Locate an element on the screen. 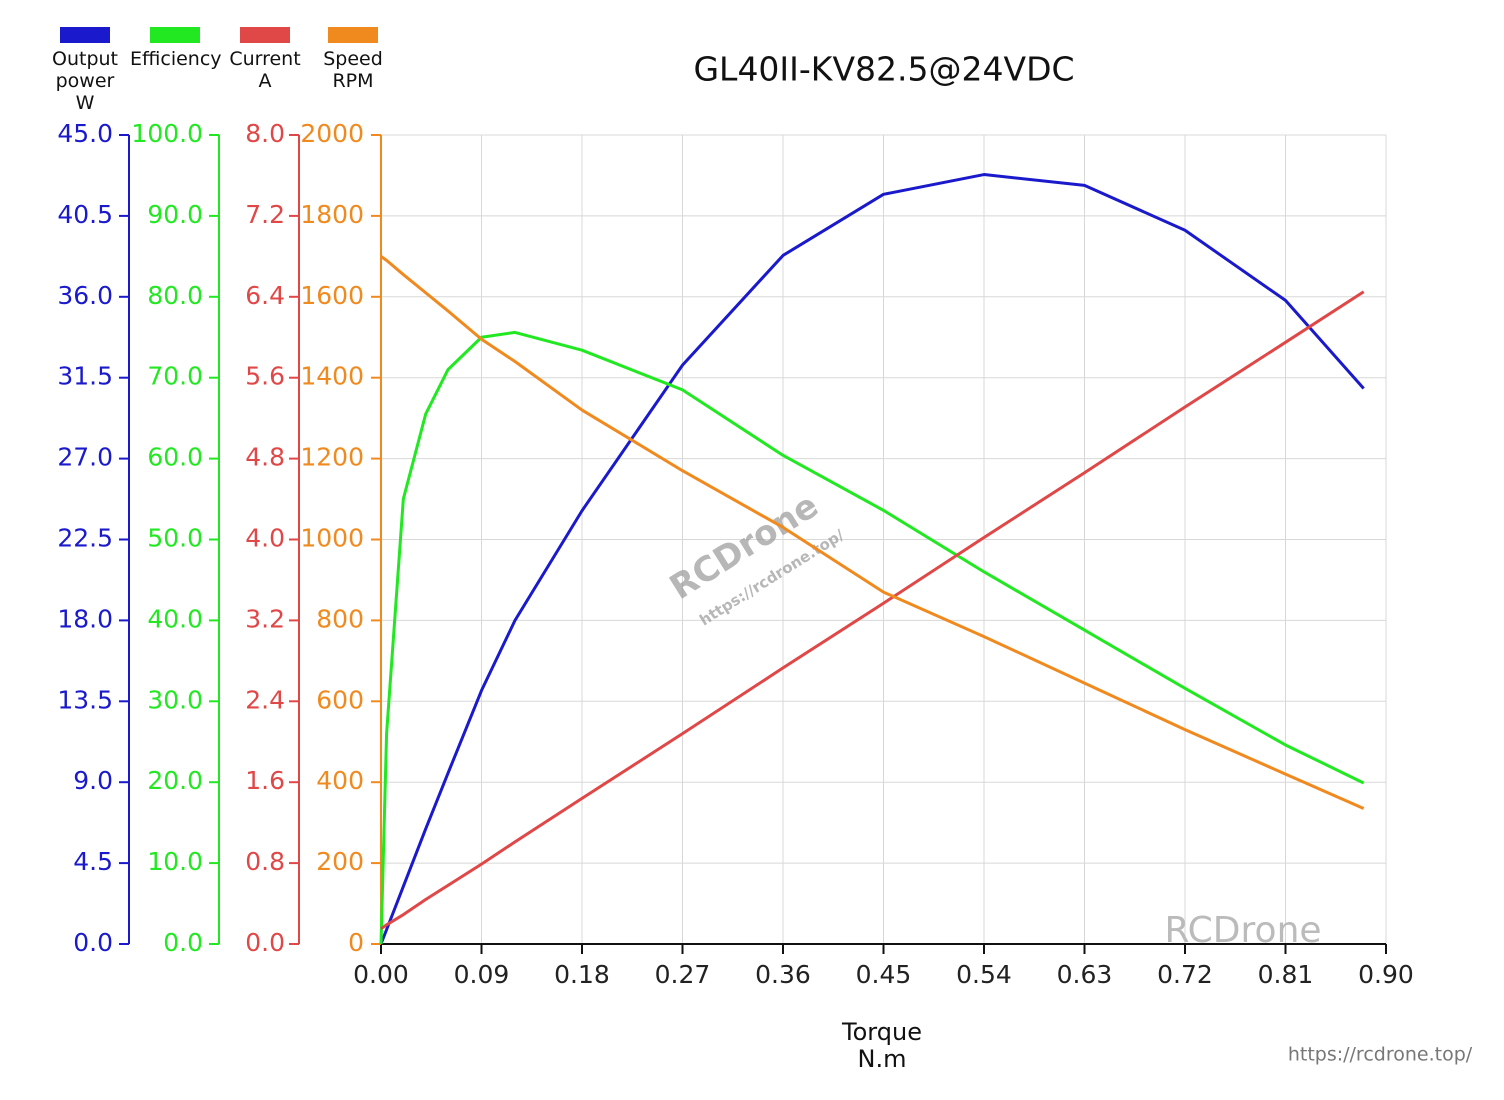  y-tick-label: 60.0 is located at coordinates (175, 457).